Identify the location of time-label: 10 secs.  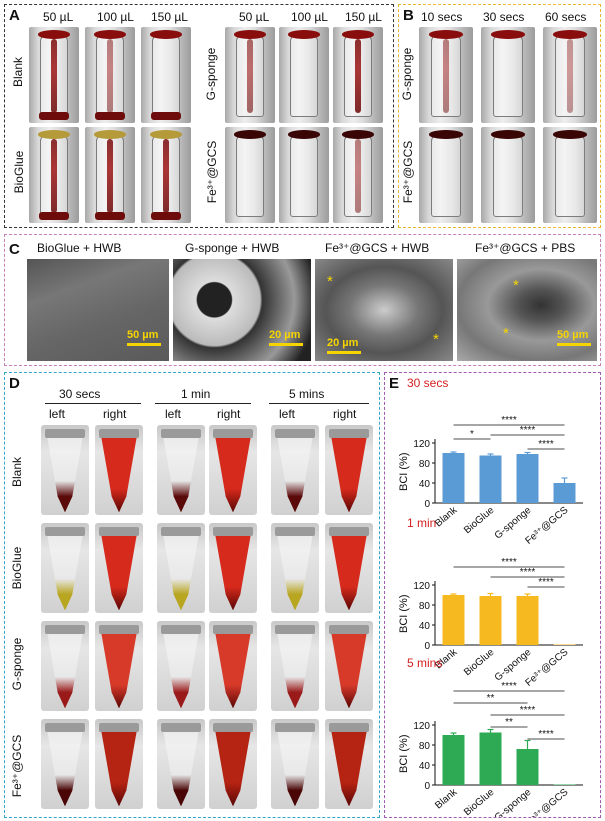
(442, 17).